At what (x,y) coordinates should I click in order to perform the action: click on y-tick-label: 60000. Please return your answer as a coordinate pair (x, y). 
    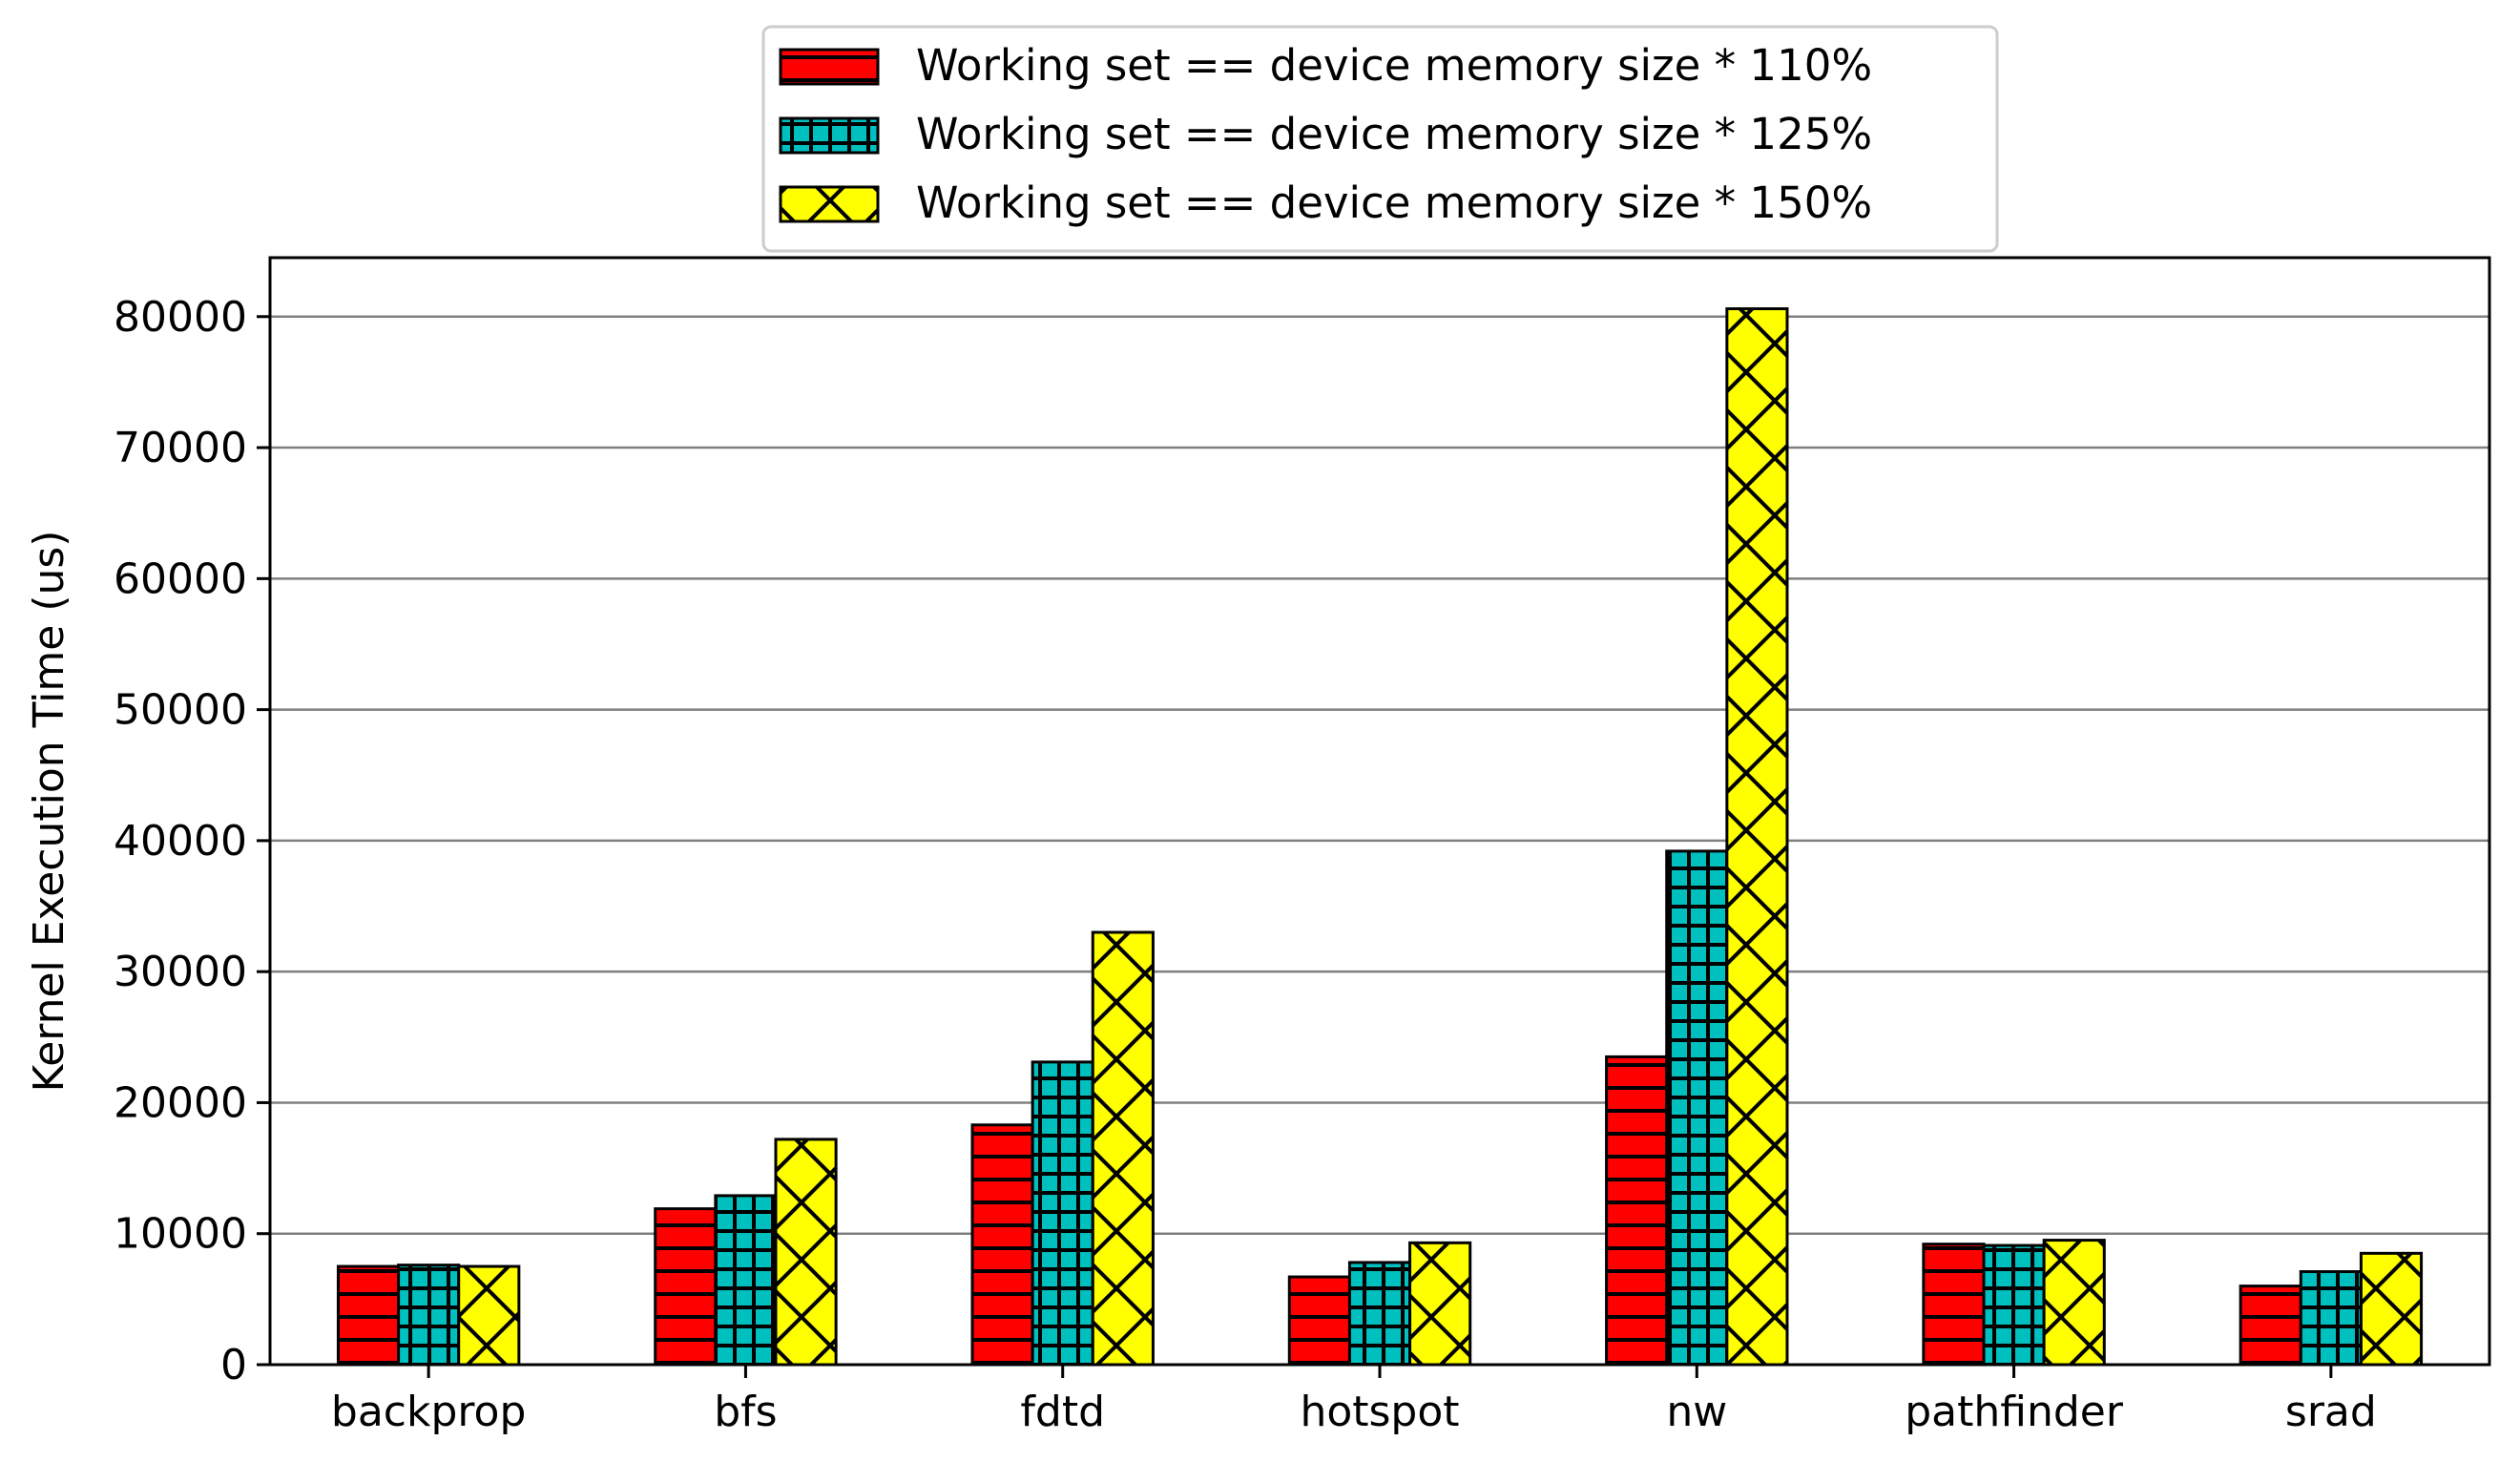
    Looking at the image, I should click on (181, 578).